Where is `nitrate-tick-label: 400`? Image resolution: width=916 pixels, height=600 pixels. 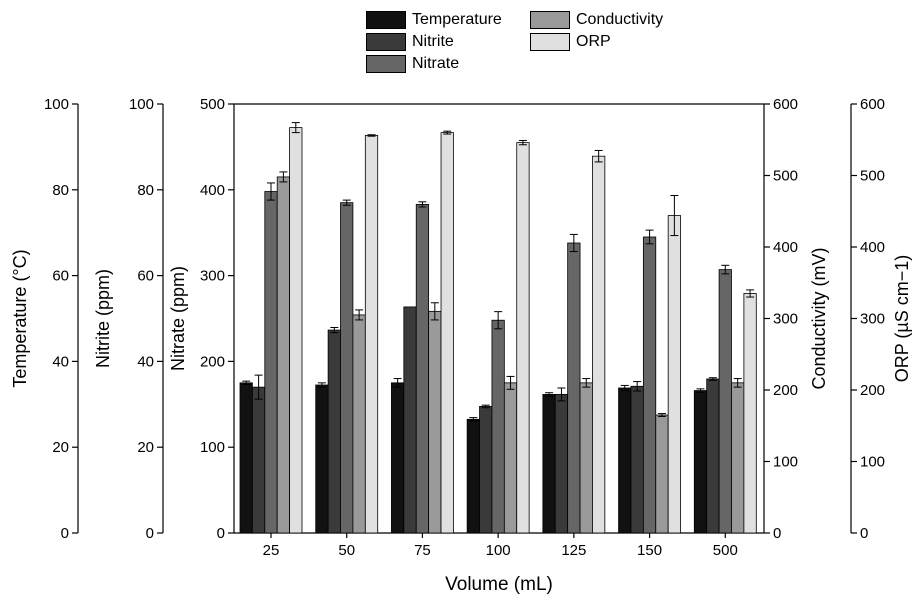 nitrate-tick-label: 400 is located at coordinates (212, 190).